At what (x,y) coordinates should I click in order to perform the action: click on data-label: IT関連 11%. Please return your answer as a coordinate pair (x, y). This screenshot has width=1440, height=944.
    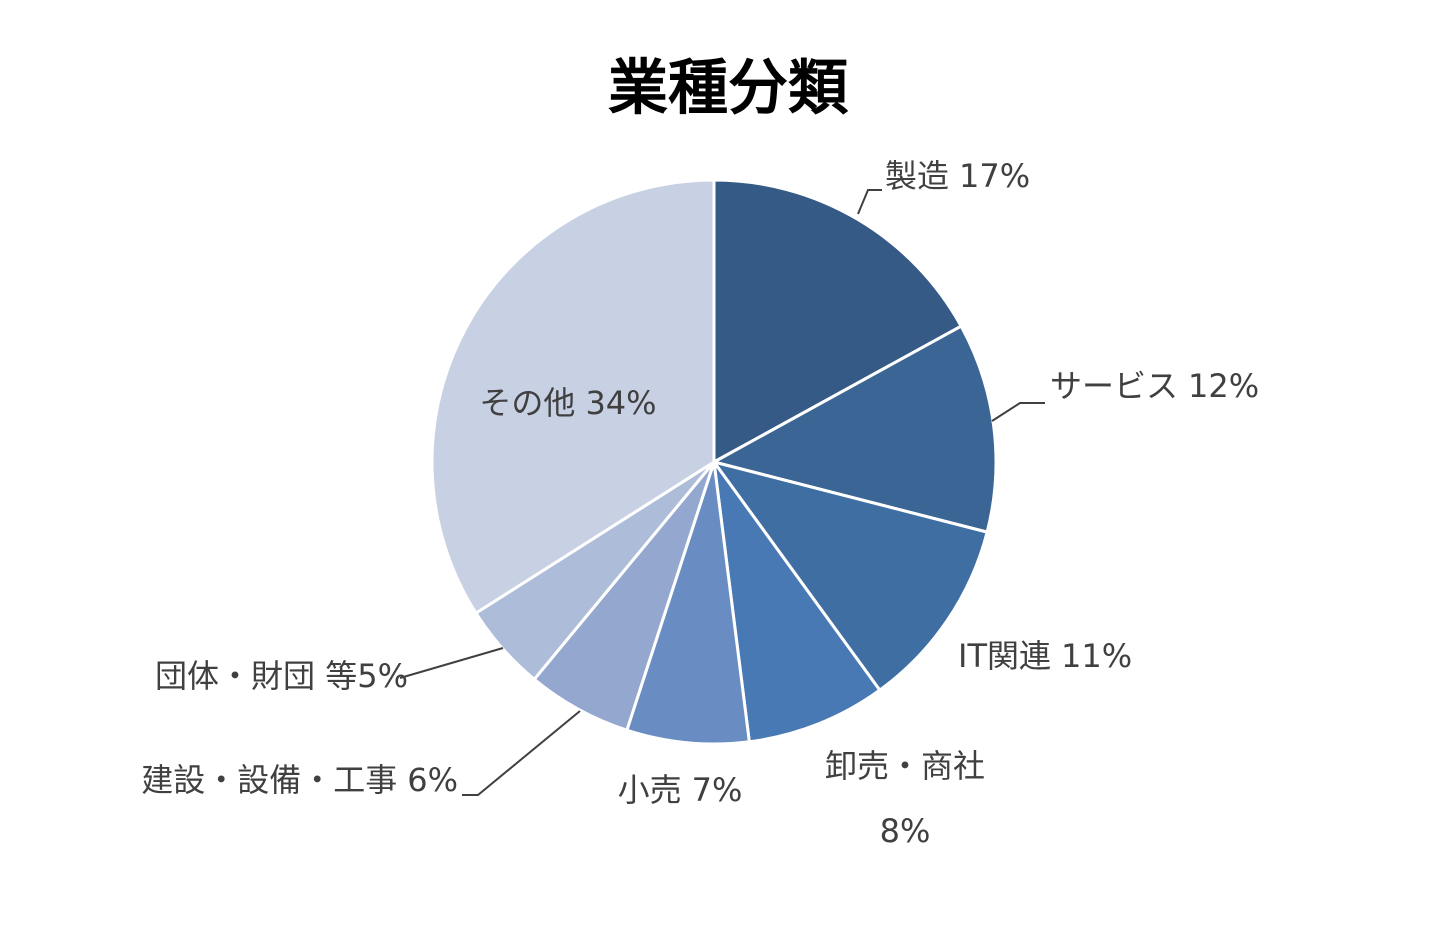
    Looking at the image, I should click on (1045, 656).